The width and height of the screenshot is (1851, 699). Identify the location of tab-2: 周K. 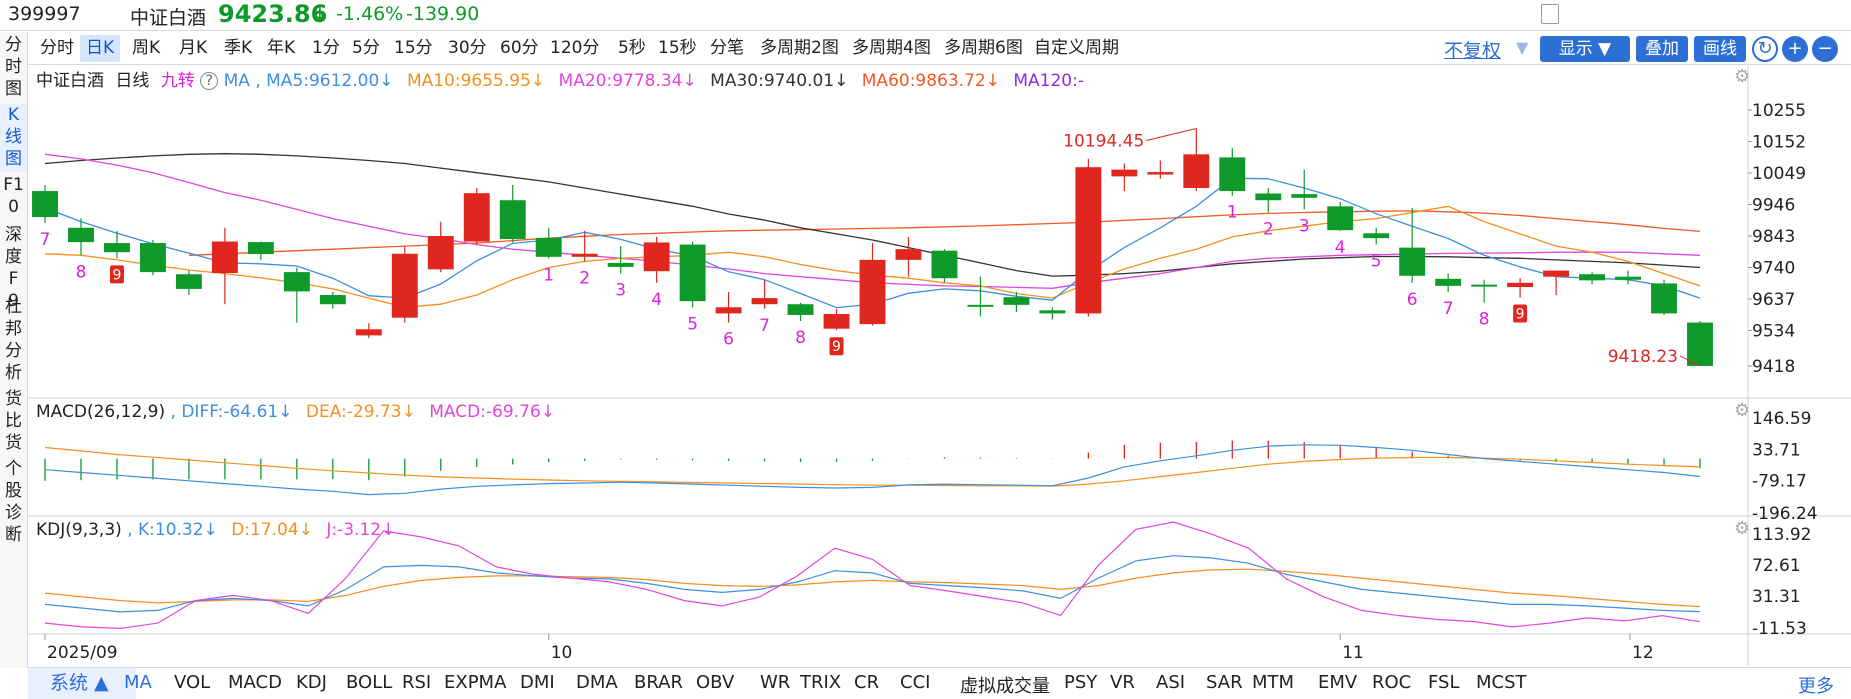
(146, 48).